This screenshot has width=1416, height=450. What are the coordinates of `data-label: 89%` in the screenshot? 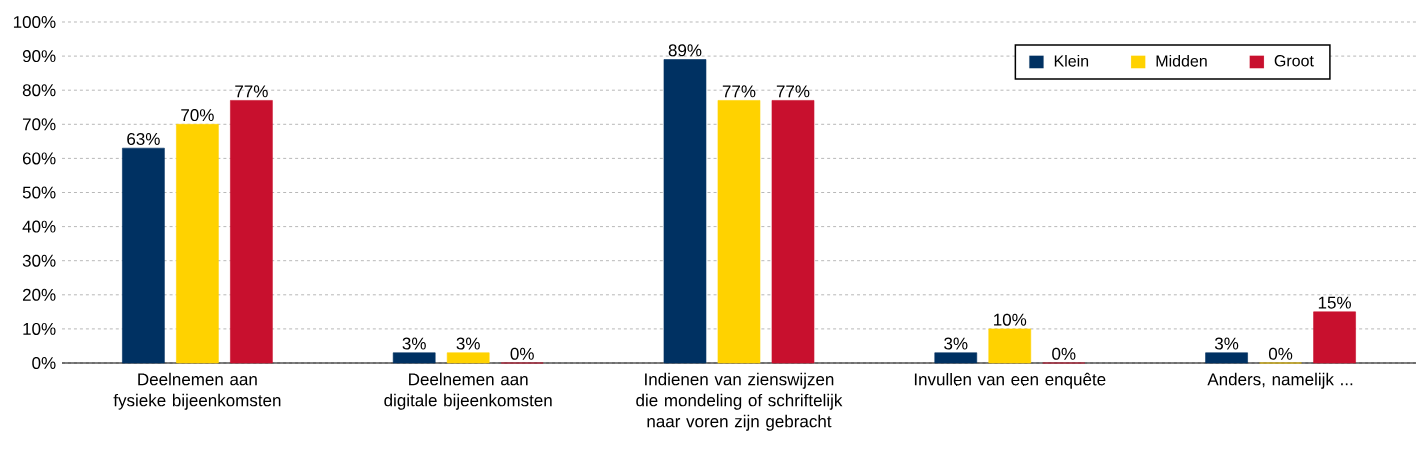 It's located at (685, 50).